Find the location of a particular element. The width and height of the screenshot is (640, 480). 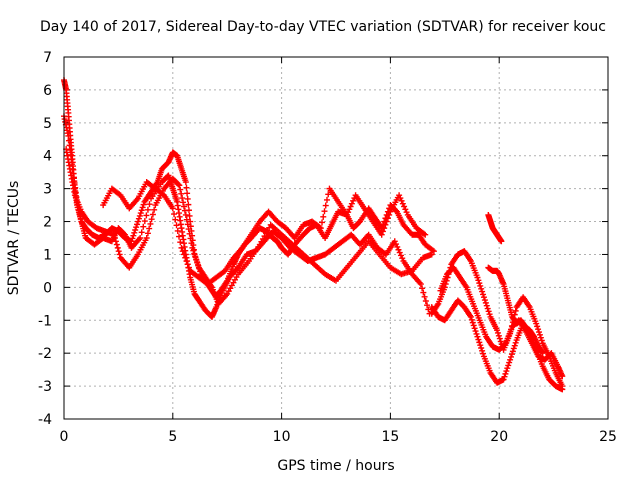

y-tick-labels: -4 -3 -2 -1 0 1 2 3 4 5 6 7 is located at coordinates (45, 239).